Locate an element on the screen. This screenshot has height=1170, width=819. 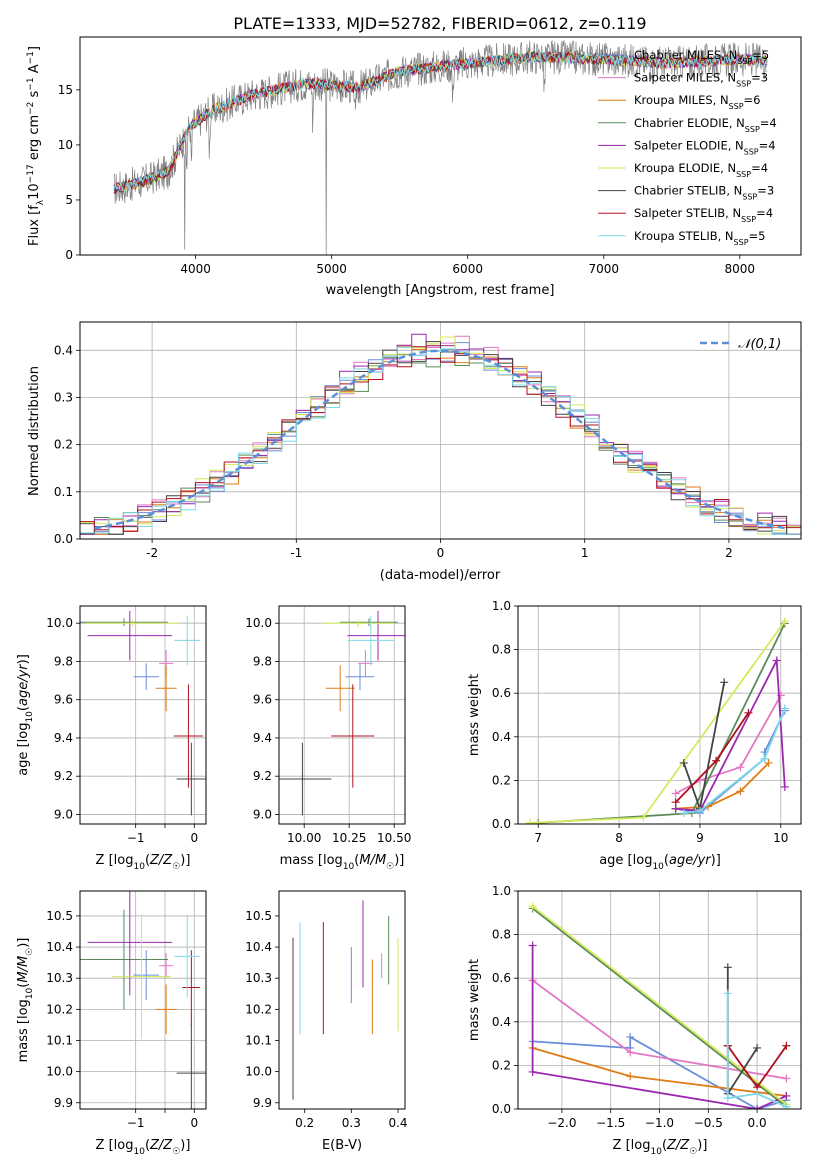
spectrum-xlabel: wavelength [Angstrom, rest frame] is located at coordinates (440, 290).